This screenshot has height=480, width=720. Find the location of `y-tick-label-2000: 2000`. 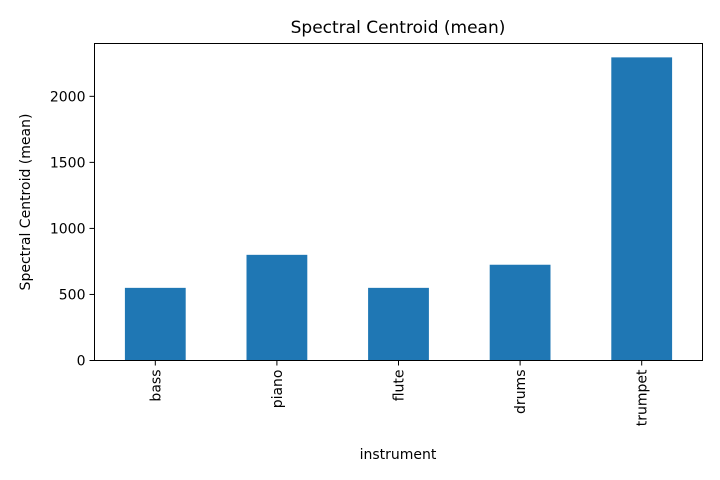

y-tick-label-2000: 2000 is located at coordinates (68, 97).